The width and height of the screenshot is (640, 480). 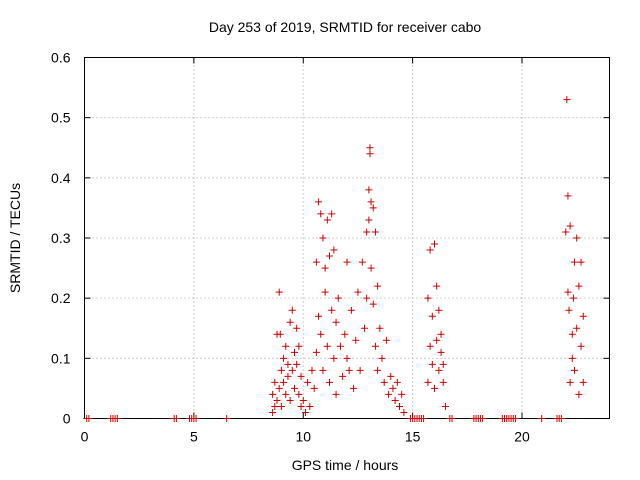 I want to click on y-tick-label: 0.5, so click(x=61, y=118).